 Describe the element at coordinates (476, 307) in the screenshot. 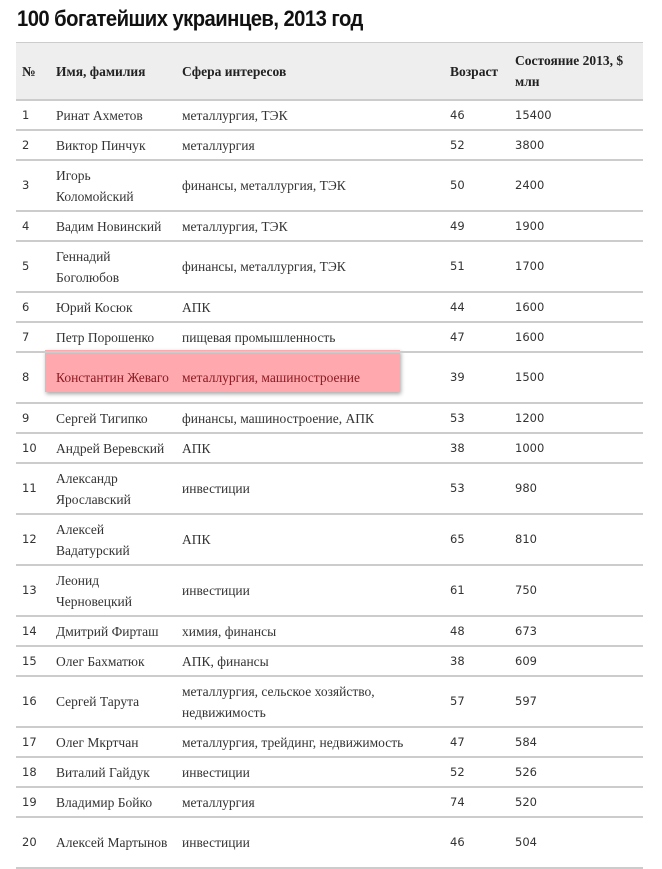

I see `cell-age: 44` at that location.